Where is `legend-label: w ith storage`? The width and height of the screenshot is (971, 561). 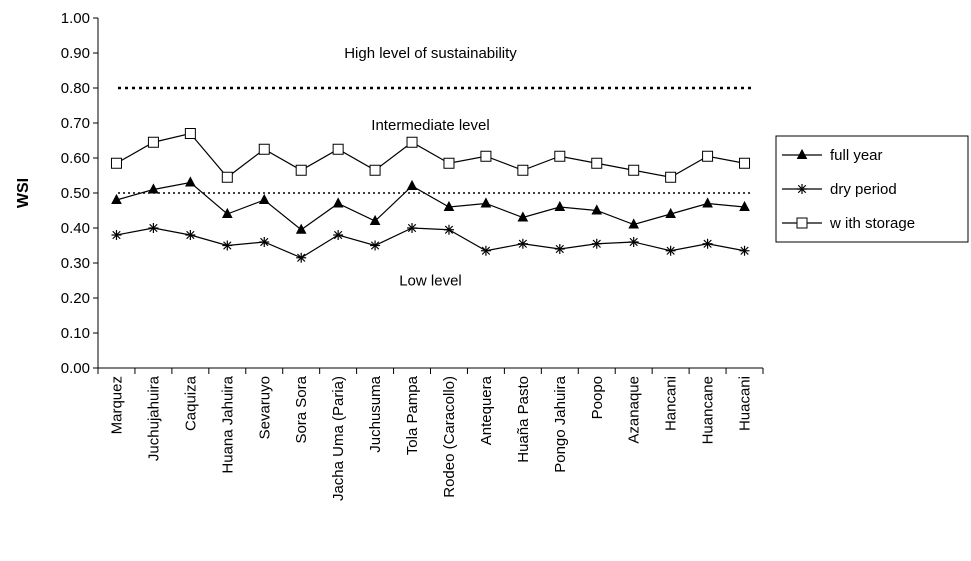
legend-label: w ith storage is located at coordinates (872, 223).